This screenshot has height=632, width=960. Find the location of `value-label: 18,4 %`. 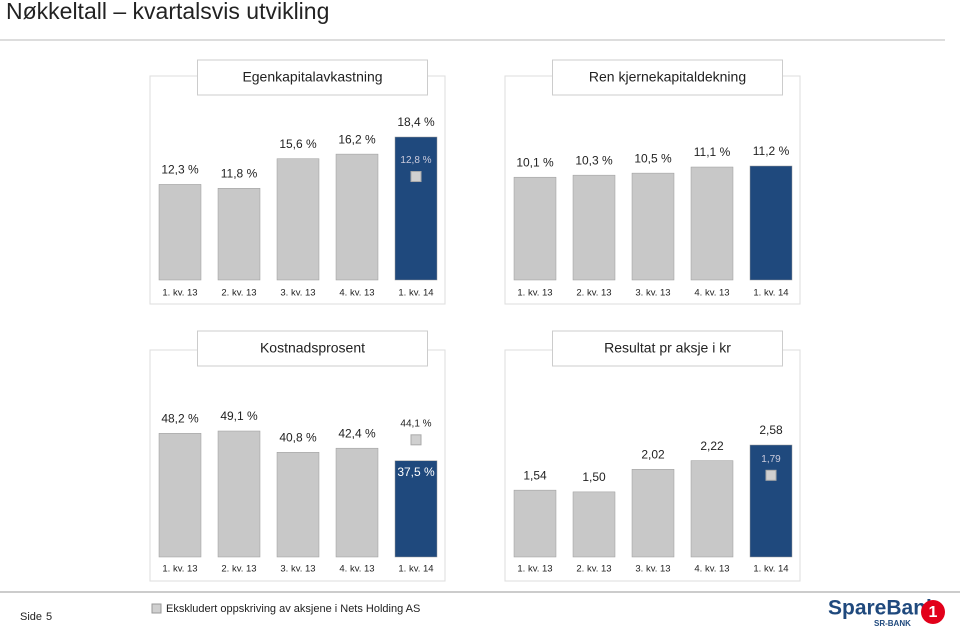

value-label: 18,4 % is located at coordinates (416, 122).